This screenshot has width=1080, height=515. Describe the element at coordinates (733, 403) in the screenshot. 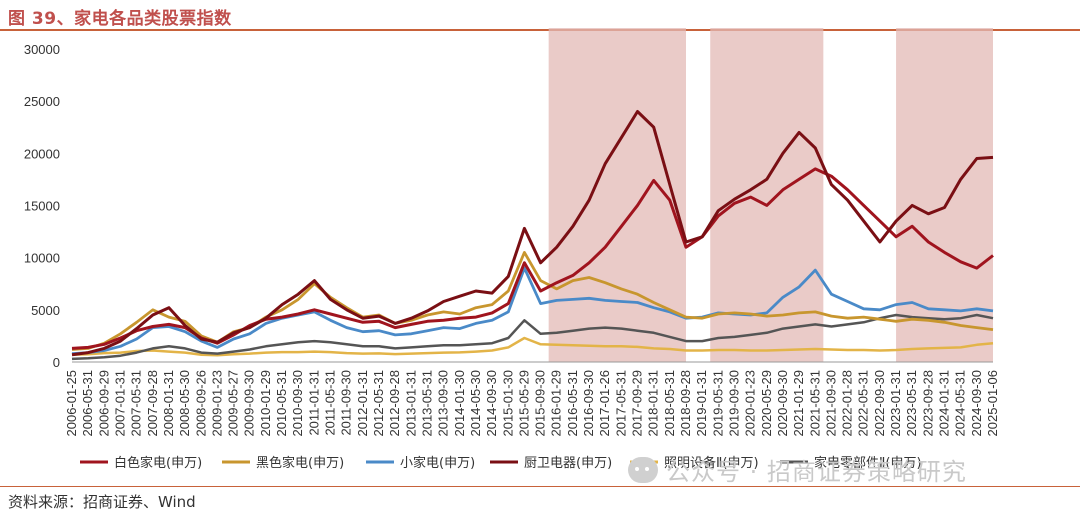

I see `x-tick-label-41: 2019-09-30` at that location.